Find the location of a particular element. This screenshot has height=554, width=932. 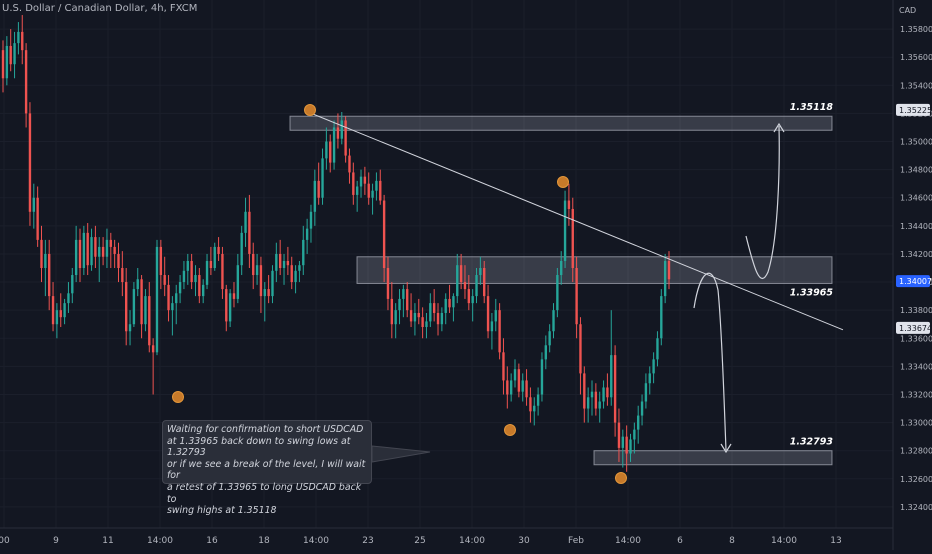

y-tick-label: 1.32400 is located at coordinates (916, 507).